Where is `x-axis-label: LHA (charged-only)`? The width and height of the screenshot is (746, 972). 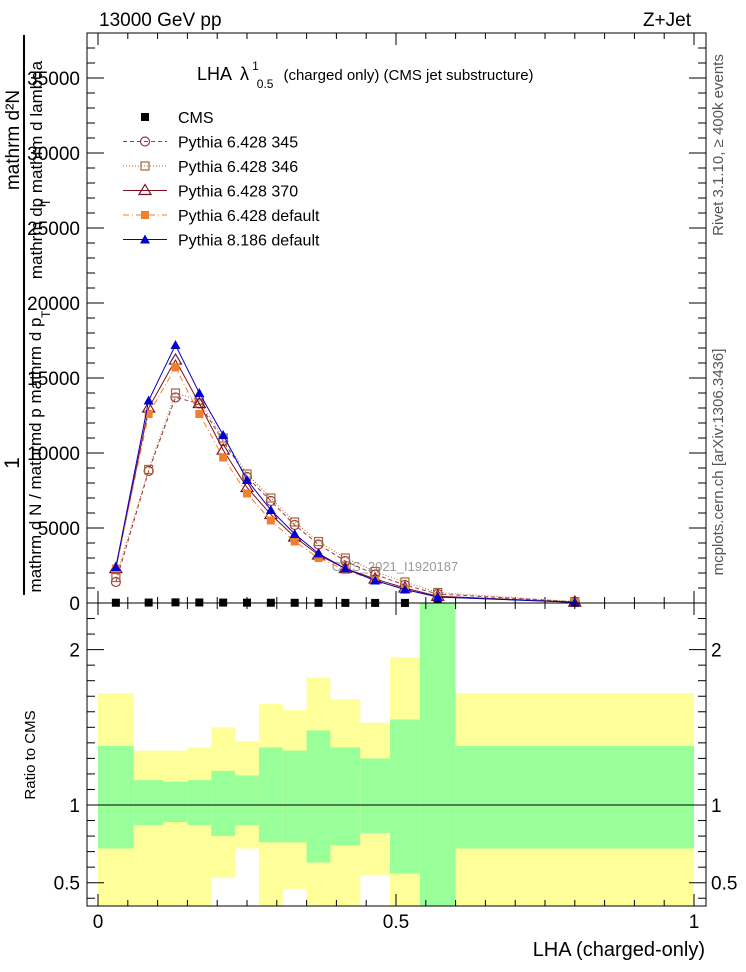
x-axis-label: LHA (charged-only) is located at coordinates (619, 950).